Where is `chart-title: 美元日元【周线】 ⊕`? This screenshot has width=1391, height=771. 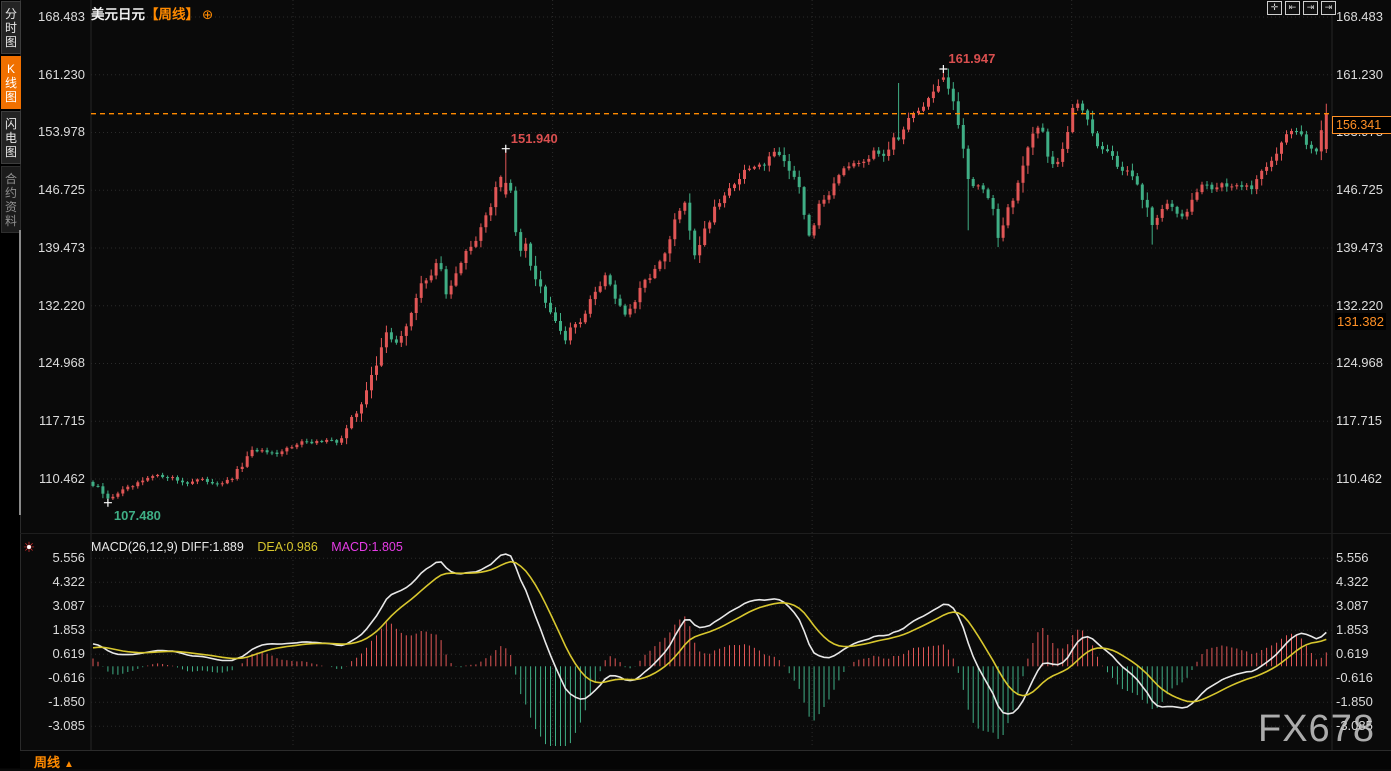 chart-title: 美元日元【周线】 ⊕ is located at coordinates (152, 13).